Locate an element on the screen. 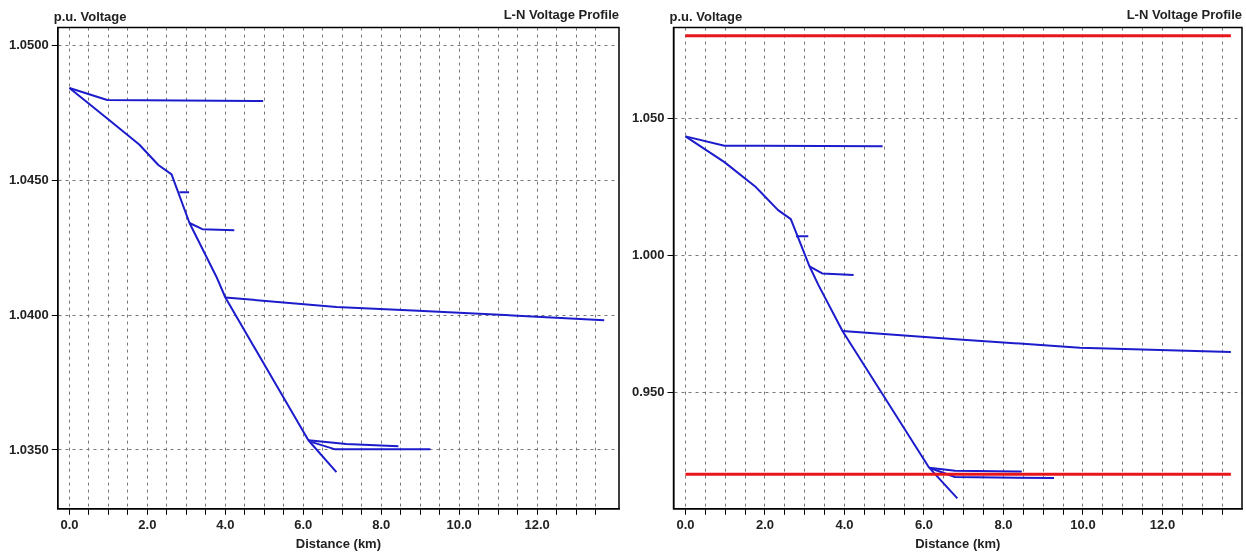 Image resolution: width=1246 pixels, height=552 pixels. y-tick-label: 1.0400 is located at coordinates (29, 314).